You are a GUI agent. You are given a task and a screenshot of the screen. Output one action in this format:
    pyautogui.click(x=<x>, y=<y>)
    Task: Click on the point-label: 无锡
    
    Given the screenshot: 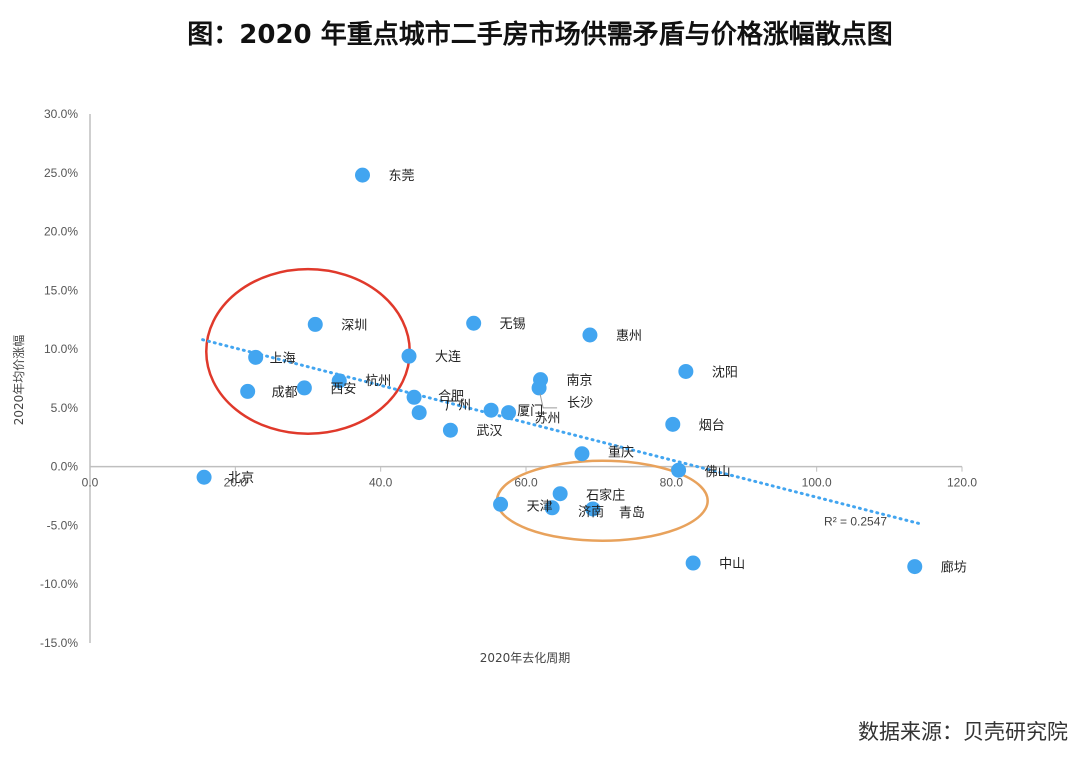 What is the action you would take?
    pyautogui.click(x=513, y=324)
    